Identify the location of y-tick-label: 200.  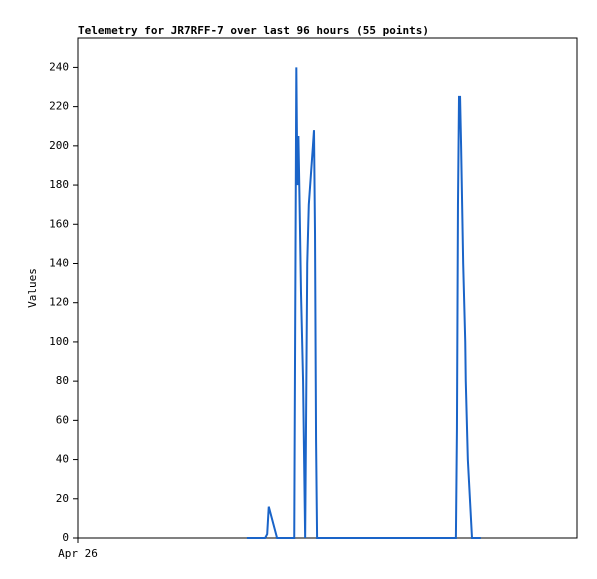
(59, 145).